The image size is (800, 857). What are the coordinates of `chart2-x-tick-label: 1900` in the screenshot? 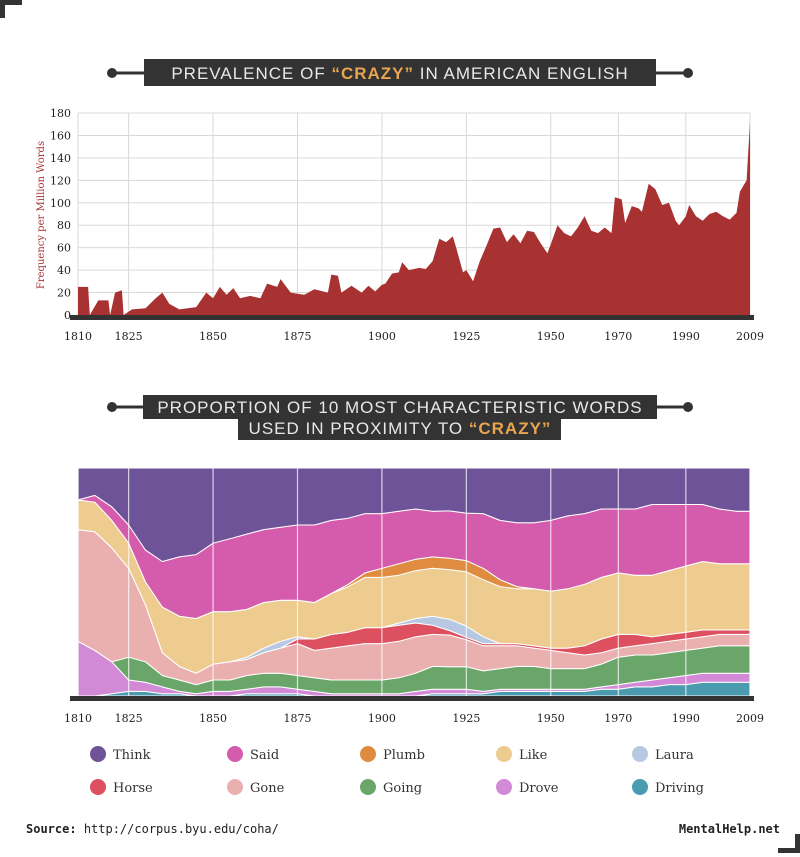 It's located at (382, 718).